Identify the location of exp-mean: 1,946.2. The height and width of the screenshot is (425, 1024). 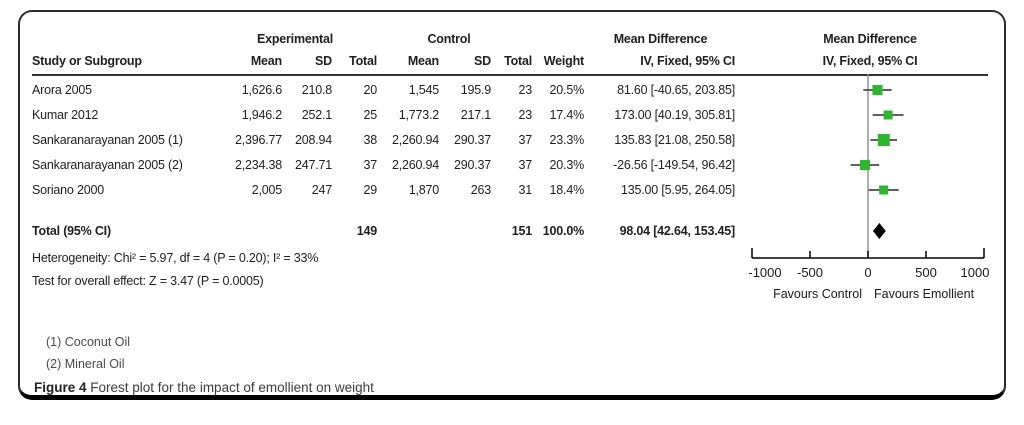
(262, 115).